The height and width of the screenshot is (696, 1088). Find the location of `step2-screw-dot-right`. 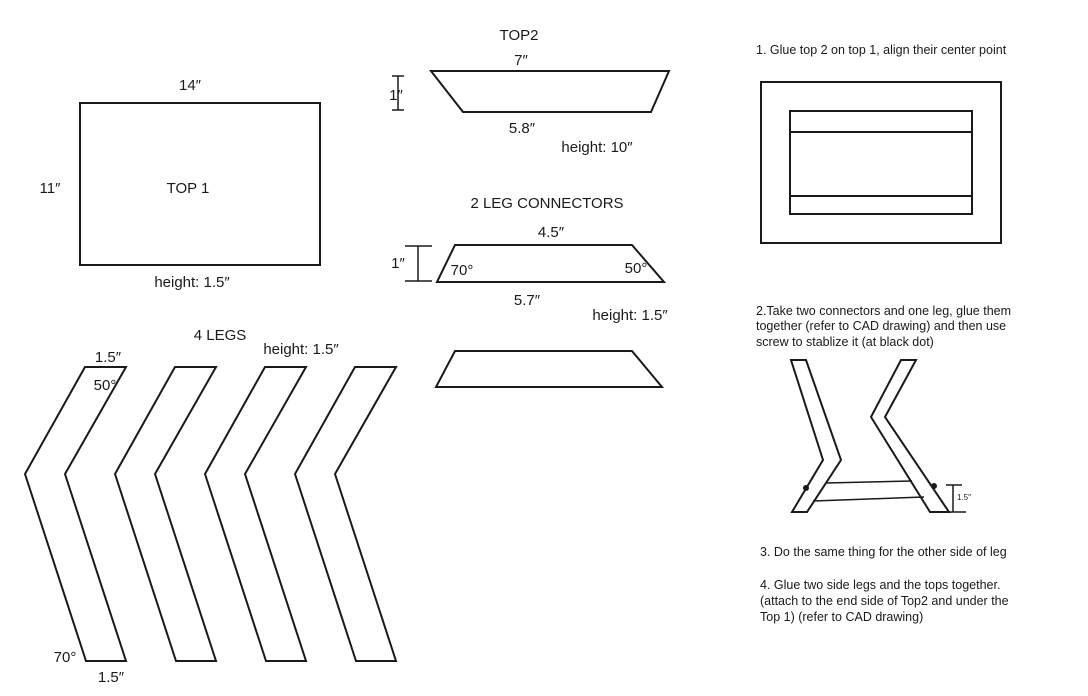

step2-screw-dot-right is located at coordinates (934, 486).